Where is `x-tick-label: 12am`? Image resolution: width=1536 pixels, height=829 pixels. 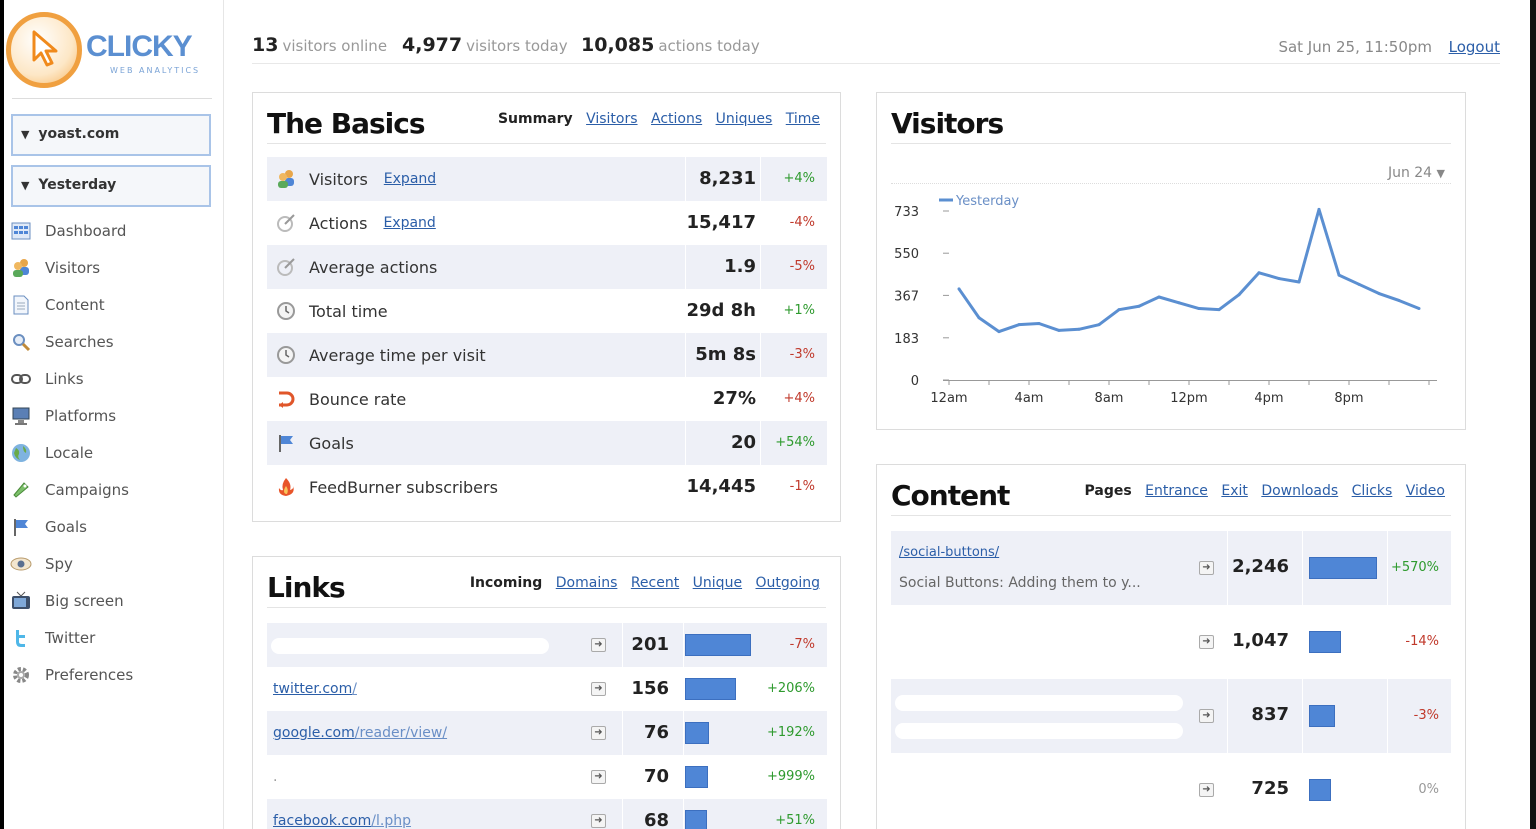
x-tick-label: 12am is located at coordinates (948, 398).